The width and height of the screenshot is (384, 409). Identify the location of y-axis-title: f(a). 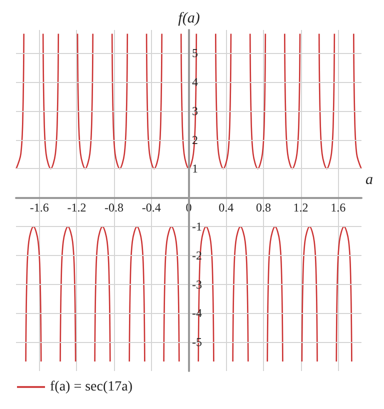
(189, 18).